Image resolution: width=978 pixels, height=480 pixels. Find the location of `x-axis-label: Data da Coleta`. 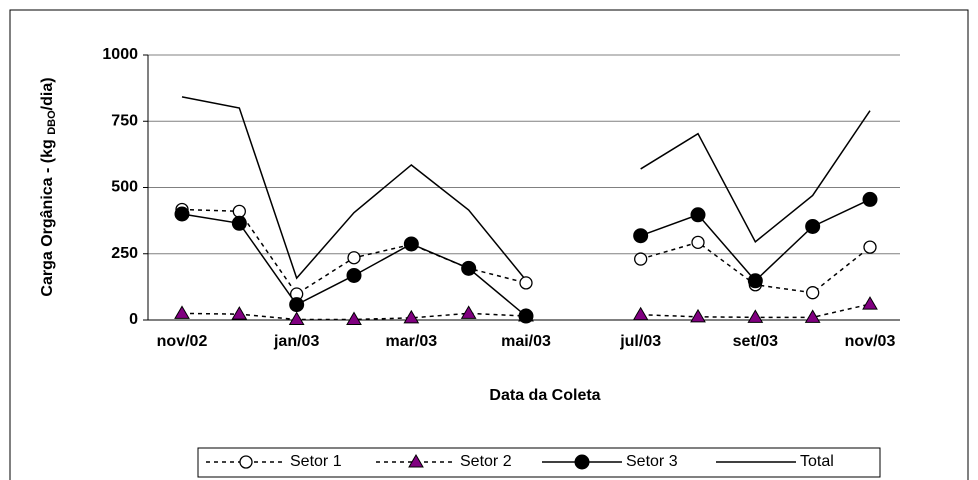

x-axis-label: Data da Coleta is located at coordinates (544, 395).